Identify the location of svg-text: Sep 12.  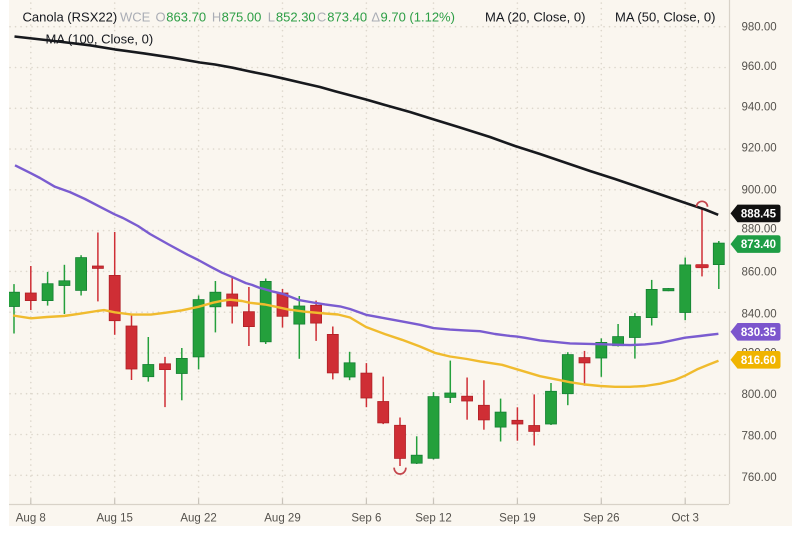
(433, 518).